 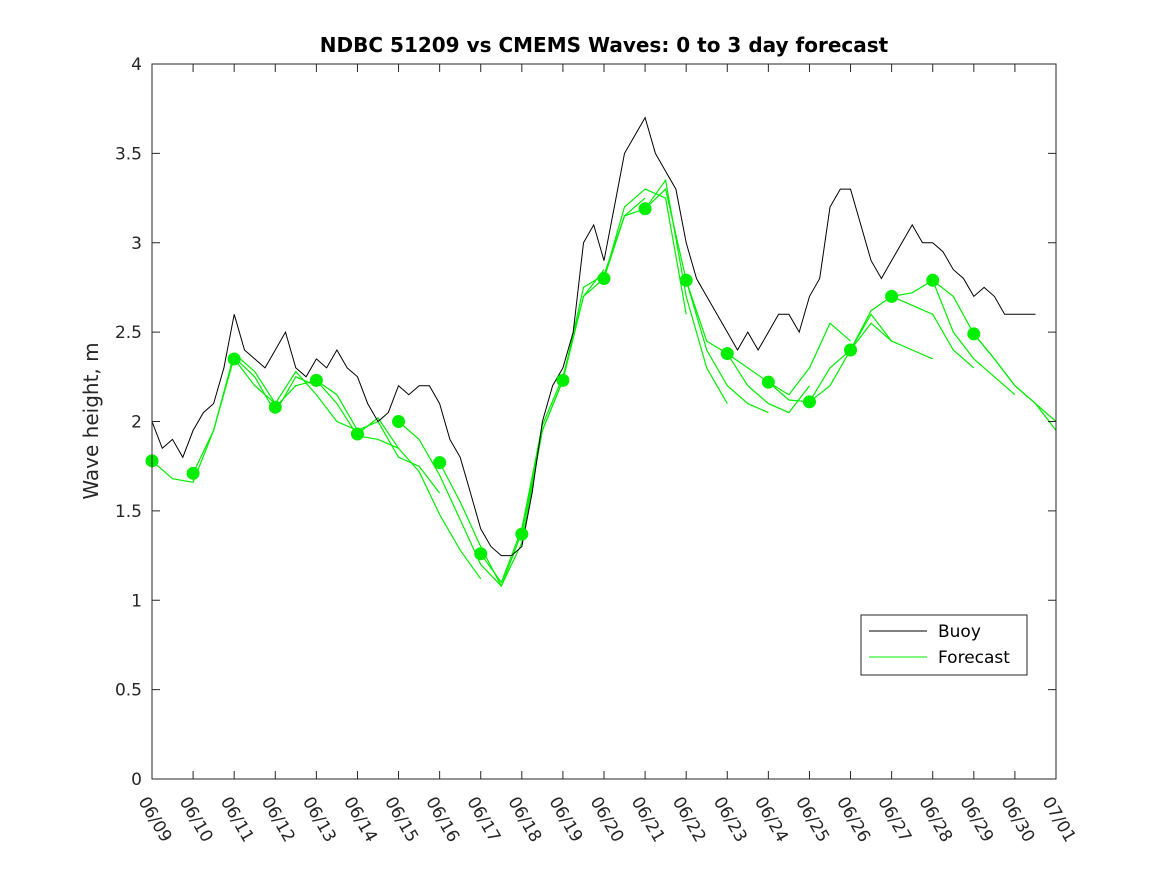 What do you see at coordinates (689, 820) in the screenshot?
I see `x-tick-label: 06/22` at bounding box center [689, 820].